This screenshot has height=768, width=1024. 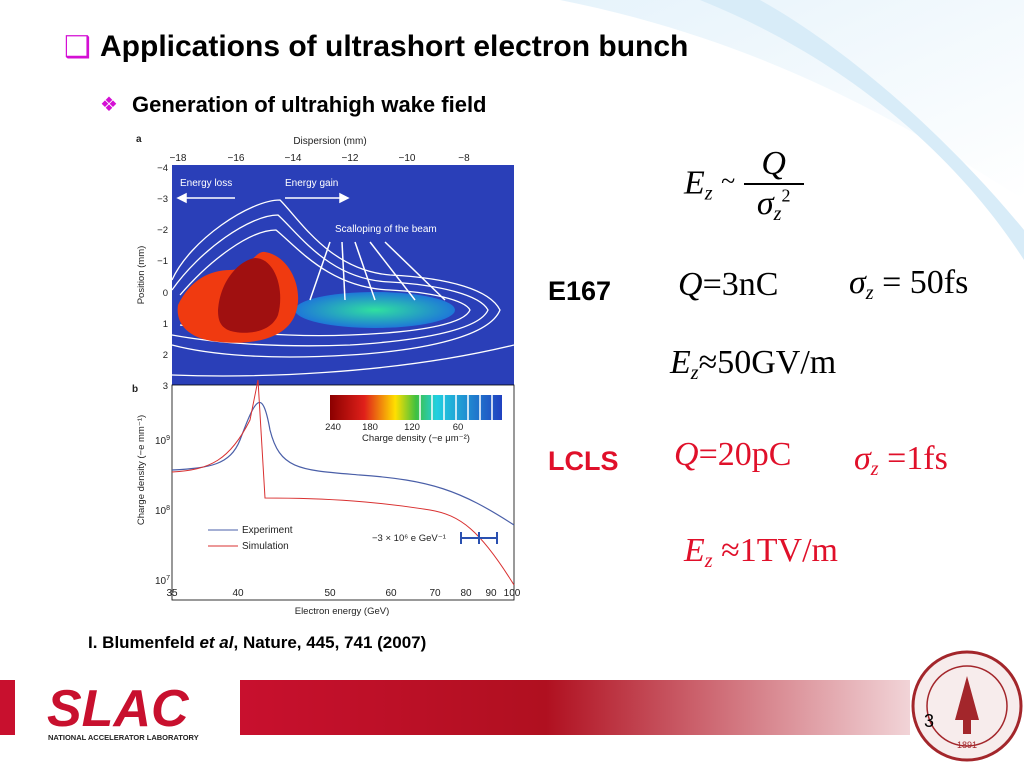 I want to click on eq-field: Ez ≈1TV/m, so click(x=761, y=552).